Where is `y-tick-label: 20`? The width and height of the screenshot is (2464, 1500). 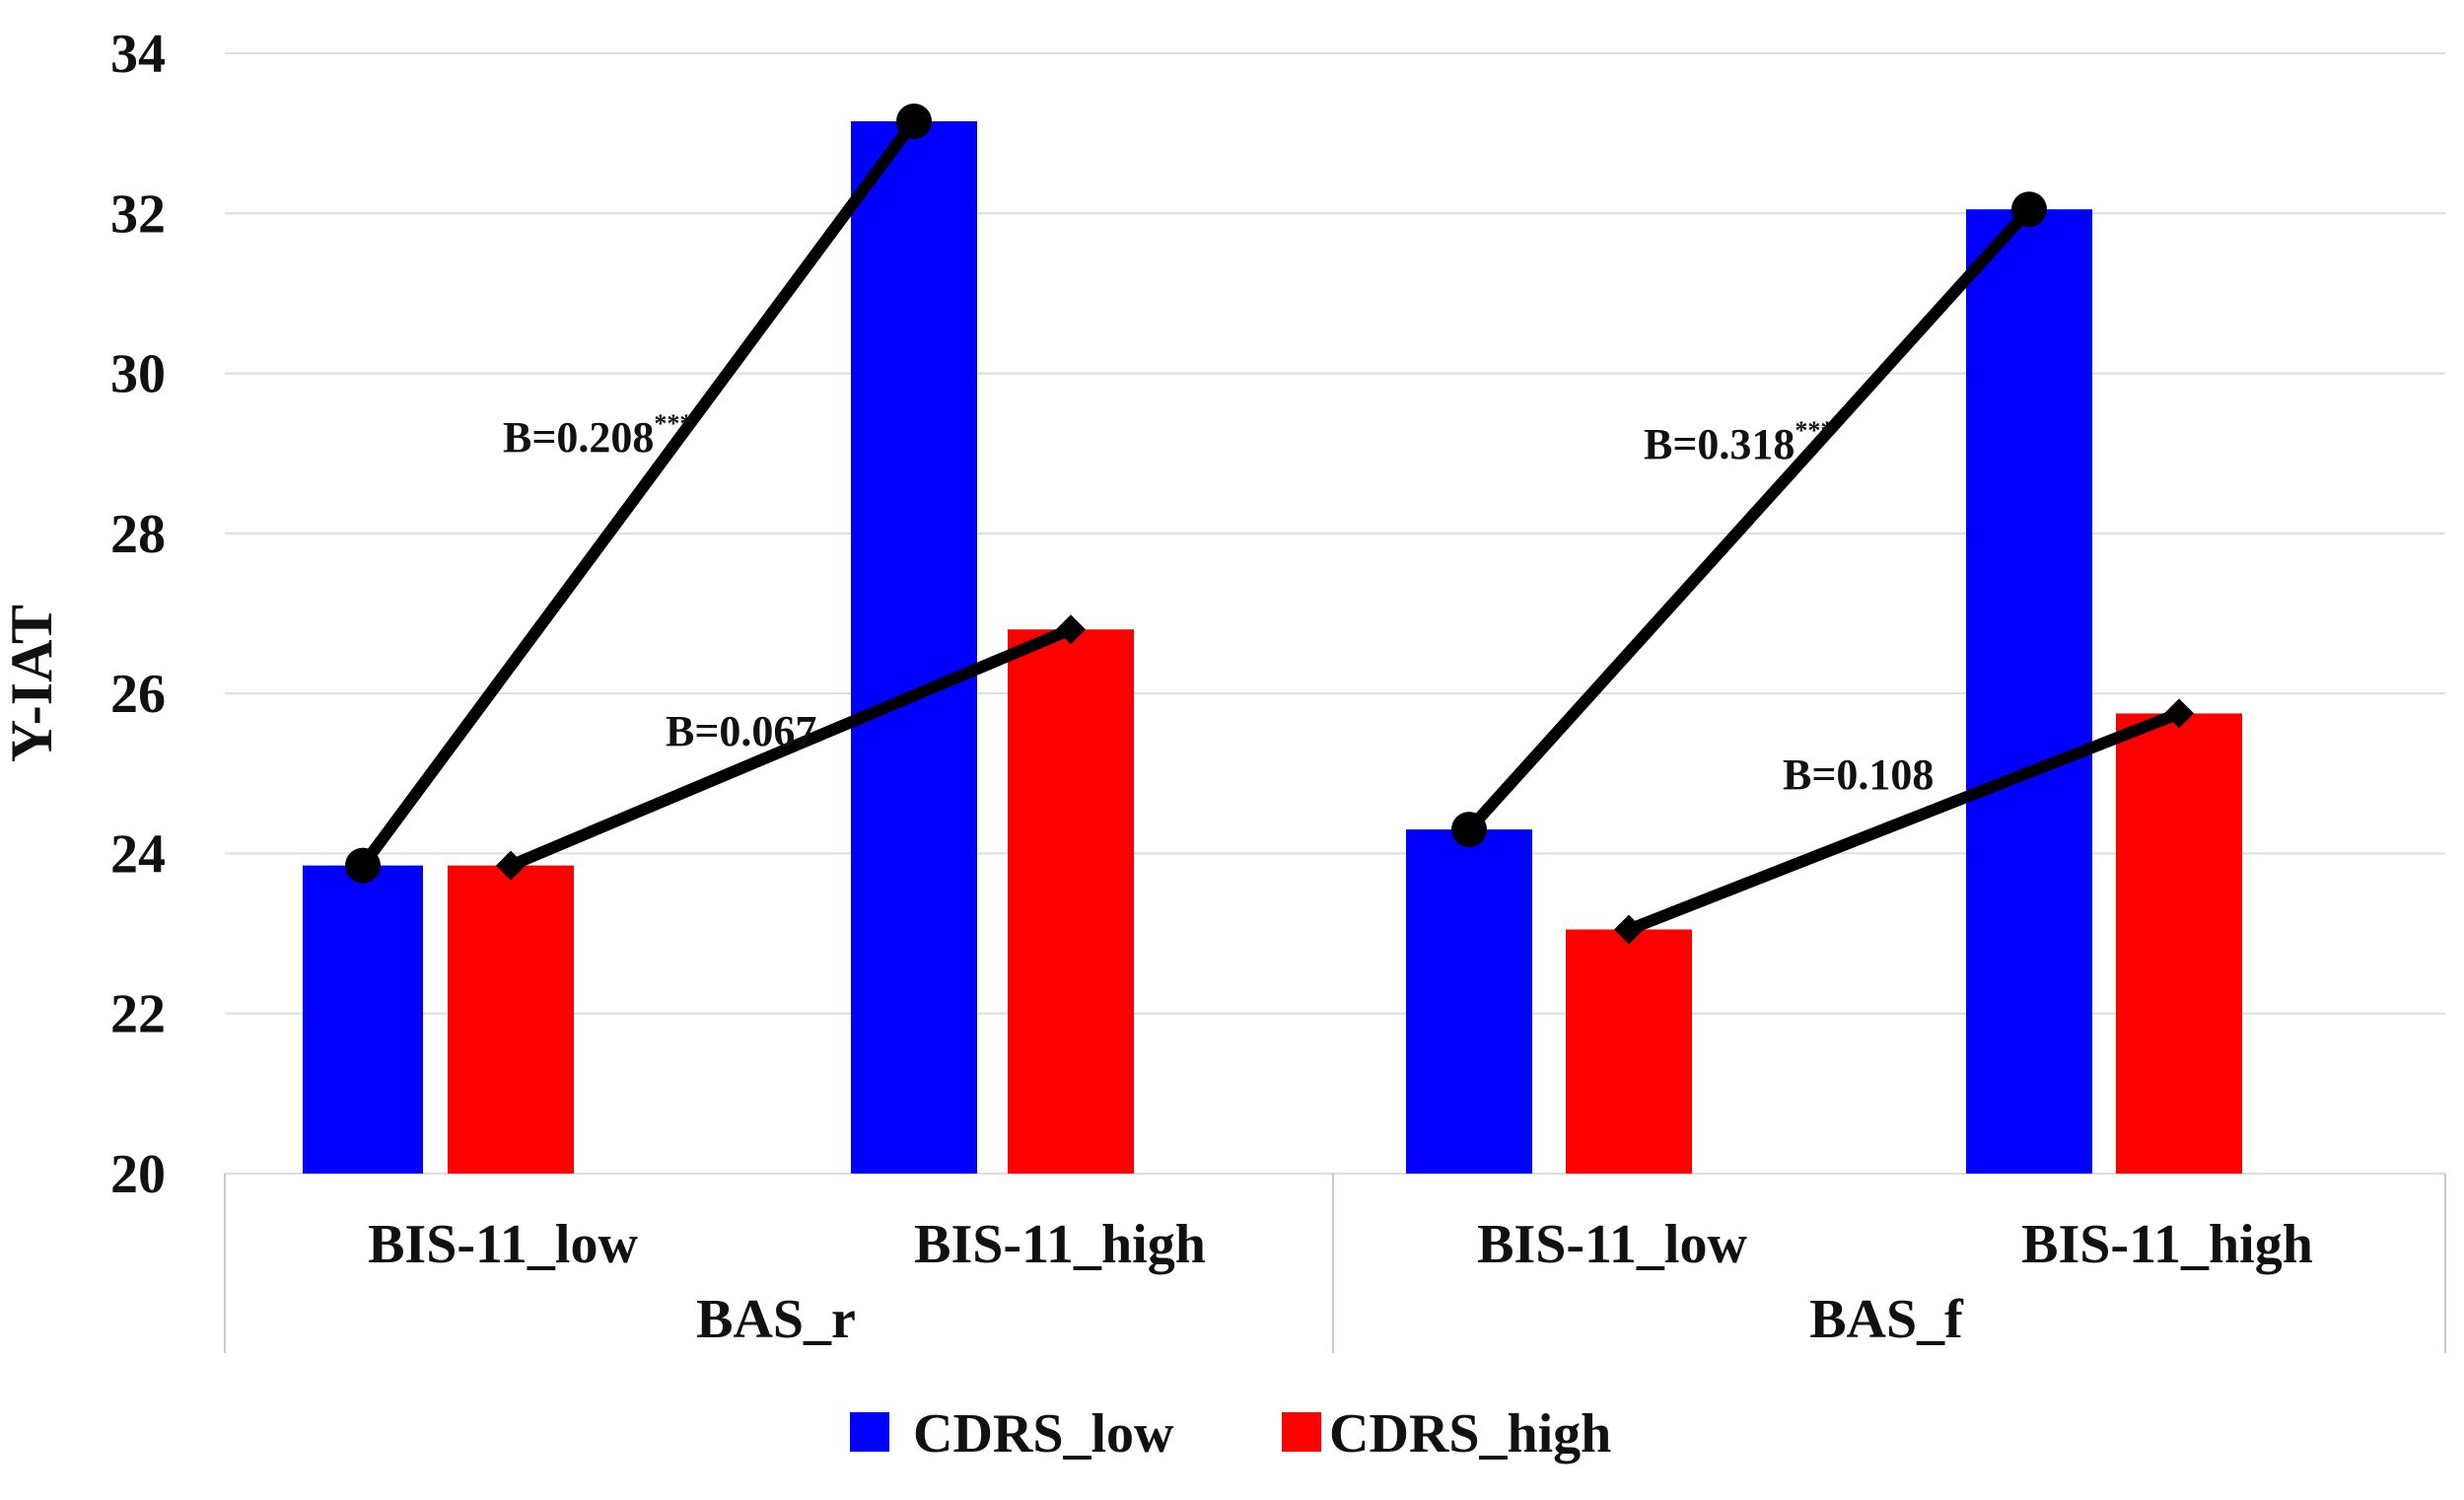 y-tick-label: 20 is located at coordinates (138, 1174).